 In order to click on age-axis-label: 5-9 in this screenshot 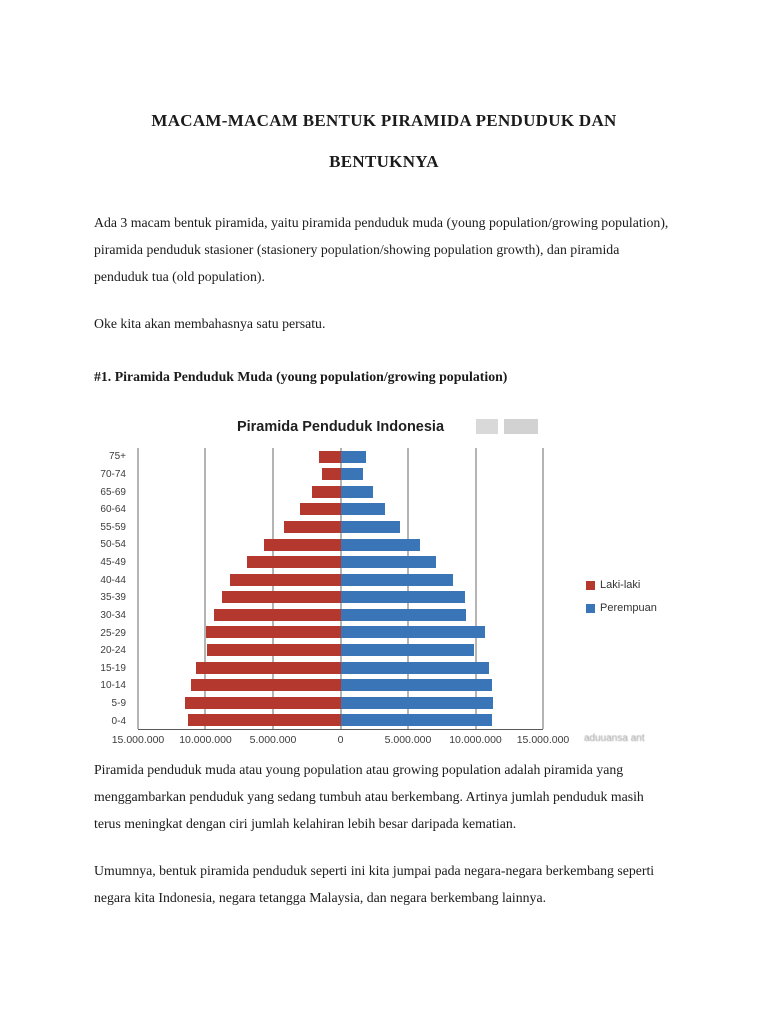, I will do `click(118, 704)`.